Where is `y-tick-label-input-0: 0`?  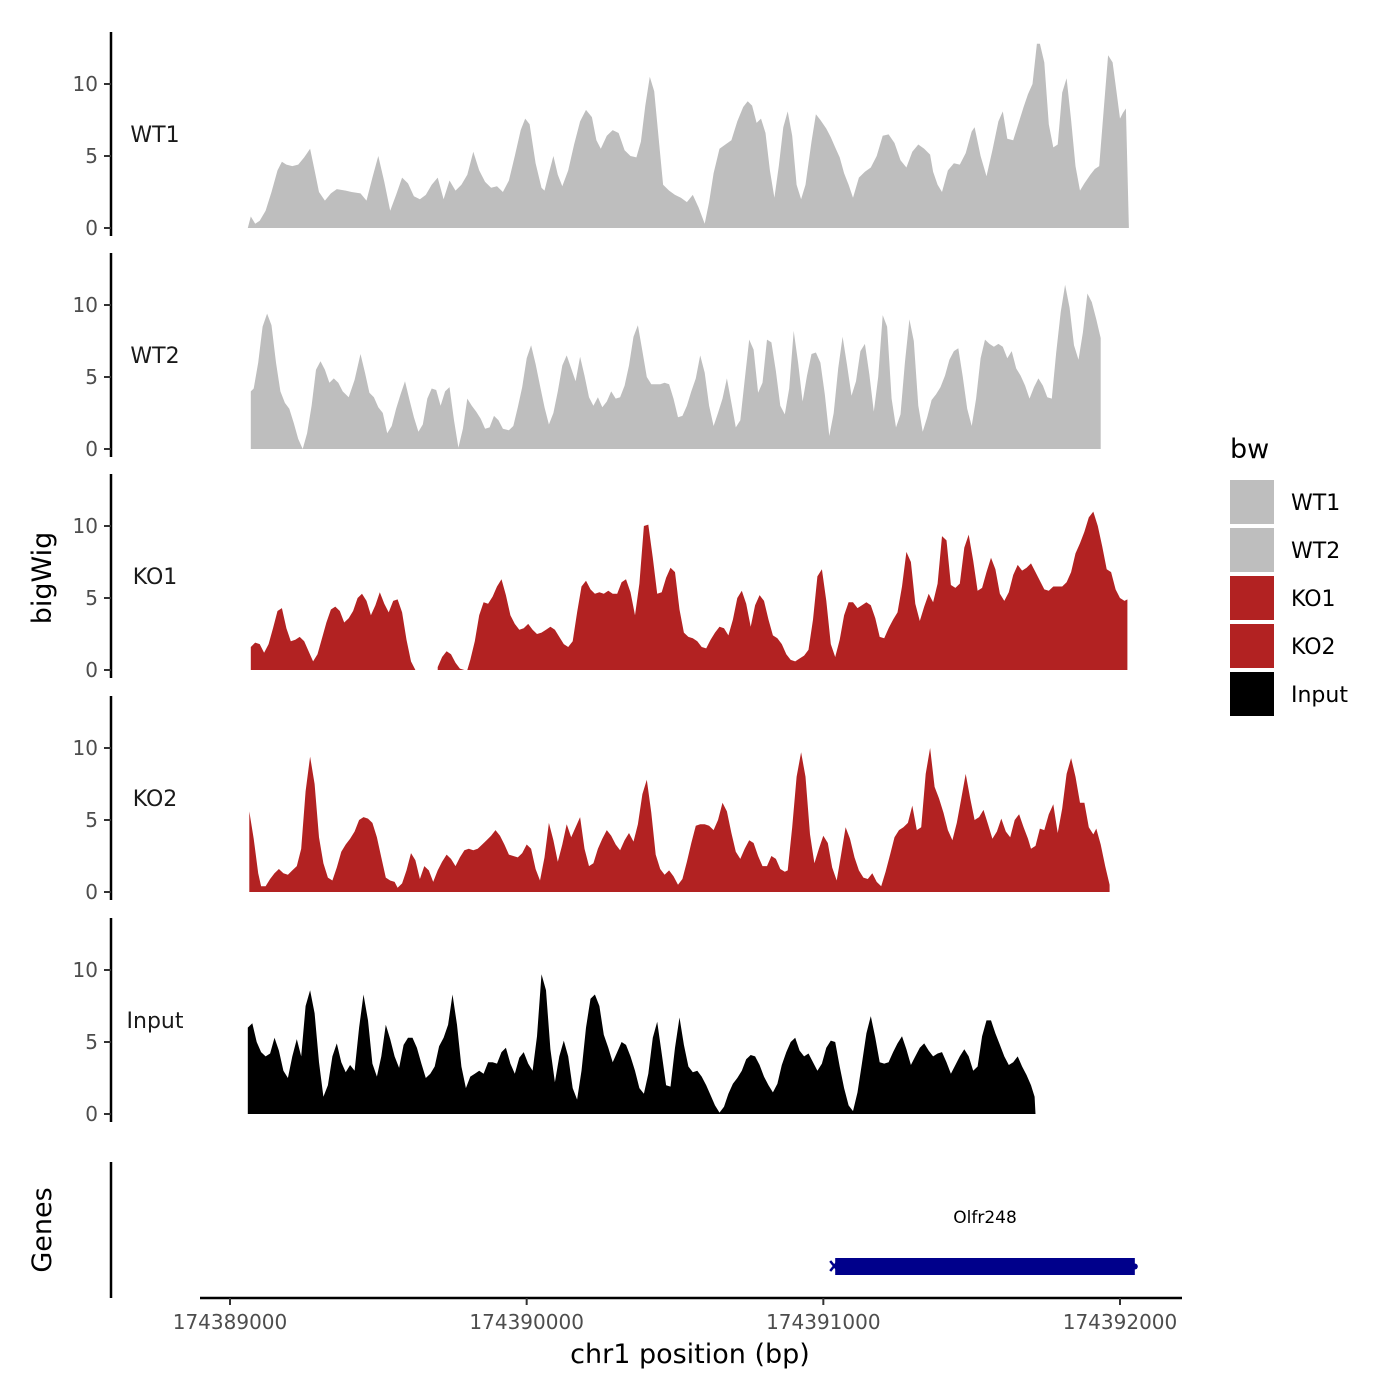
y-tick-label-input-0: 0 is located at coordinates (91, 1114).